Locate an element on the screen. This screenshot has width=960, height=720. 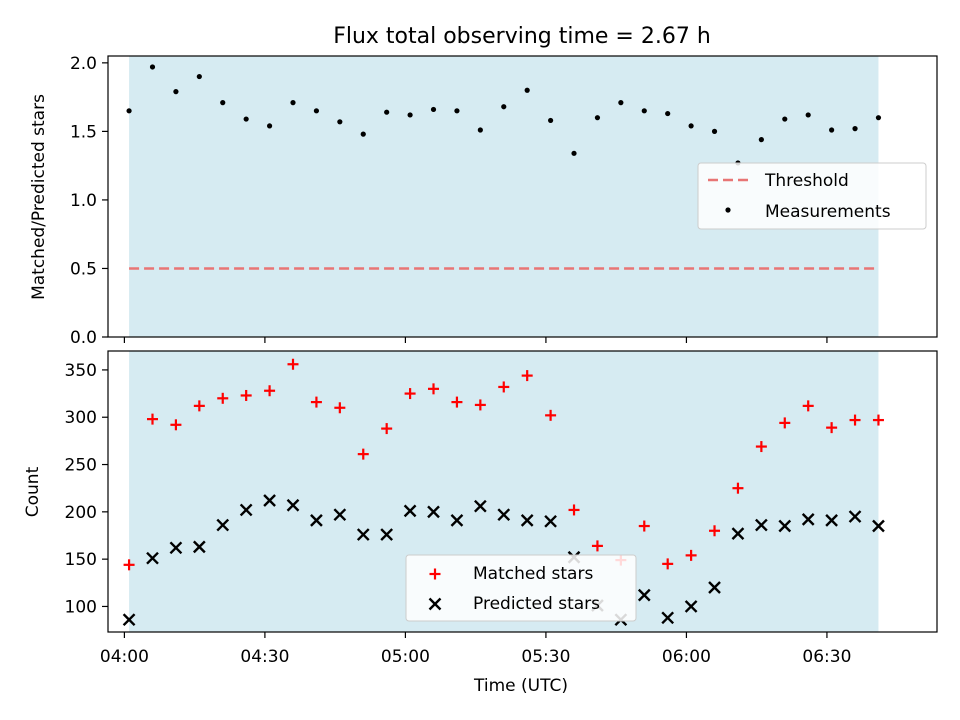
x-tick-label: 05:30 is located at coordinates (545, 657).